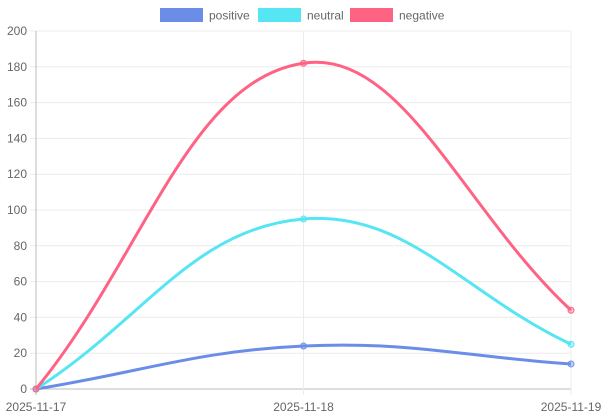 This screenshot has height=420, width=605. What do you see at coordinates (325, 16) in the screenshot?
I see `legend-label: neutral` at bounding box center [325, 16].